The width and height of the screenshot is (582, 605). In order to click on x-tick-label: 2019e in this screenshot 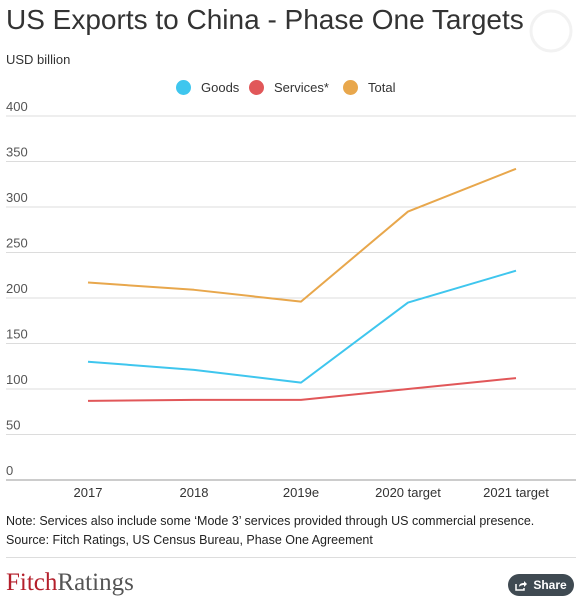, I will do `click(301, 492)`.